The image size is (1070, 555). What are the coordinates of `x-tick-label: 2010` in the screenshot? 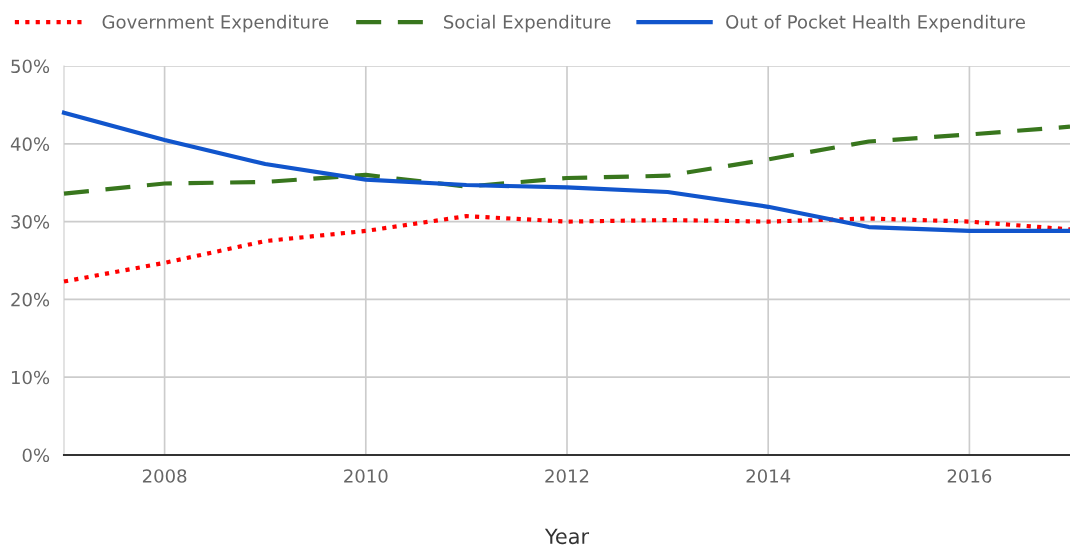 It's located at (366, 476).